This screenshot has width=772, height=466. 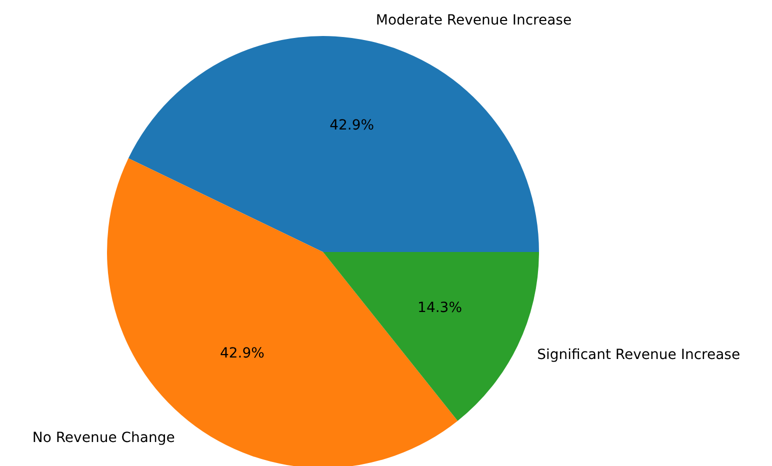 What do you see at coordinates (474, 20) in the screenshot?
I see `slice-label: Moderate Revenue Increase` at bounding box center [474, 20].